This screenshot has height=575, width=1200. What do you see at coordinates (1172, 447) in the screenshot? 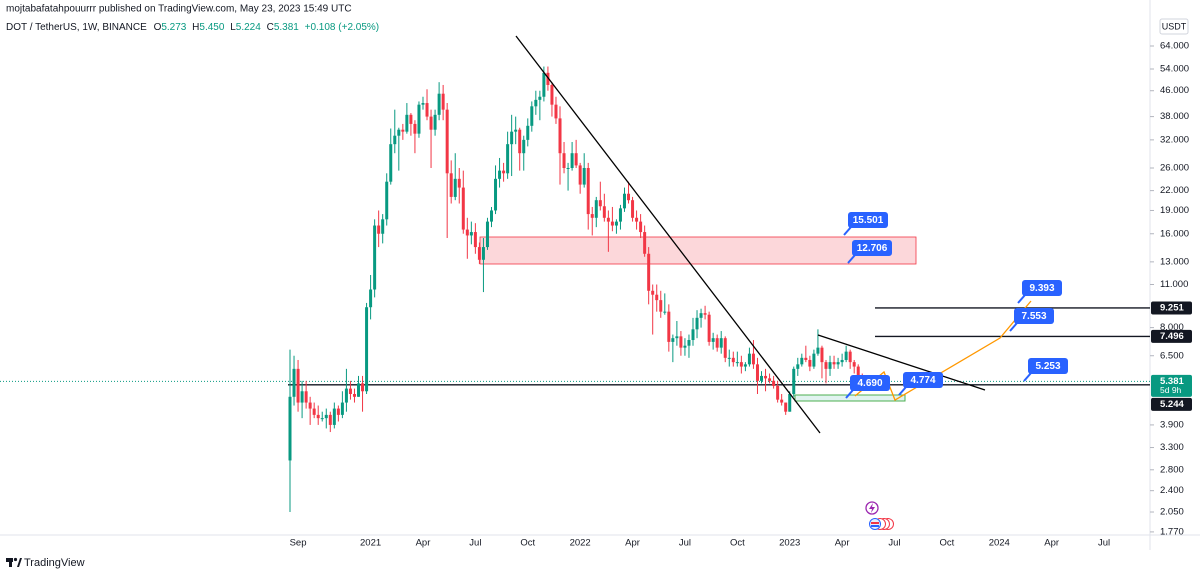
I see `y-tick-label: 3.300` at bounding box center [1172, 447].